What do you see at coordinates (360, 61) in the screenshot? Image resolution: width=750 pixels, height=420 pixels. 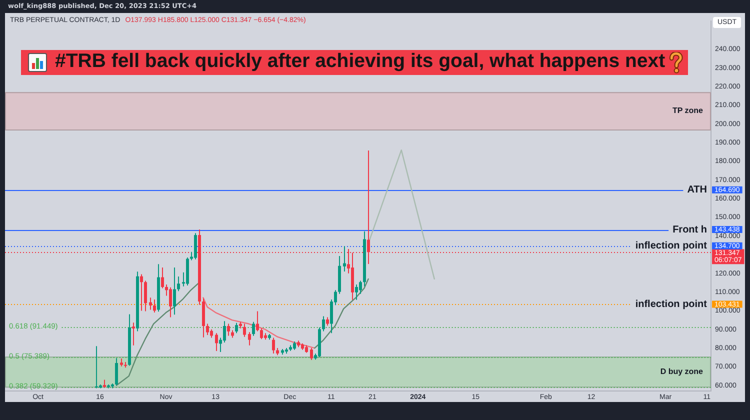 I see `text: #TRB fell back quickly after achieving its goal, what happens next` at bounding box center [360, 61].